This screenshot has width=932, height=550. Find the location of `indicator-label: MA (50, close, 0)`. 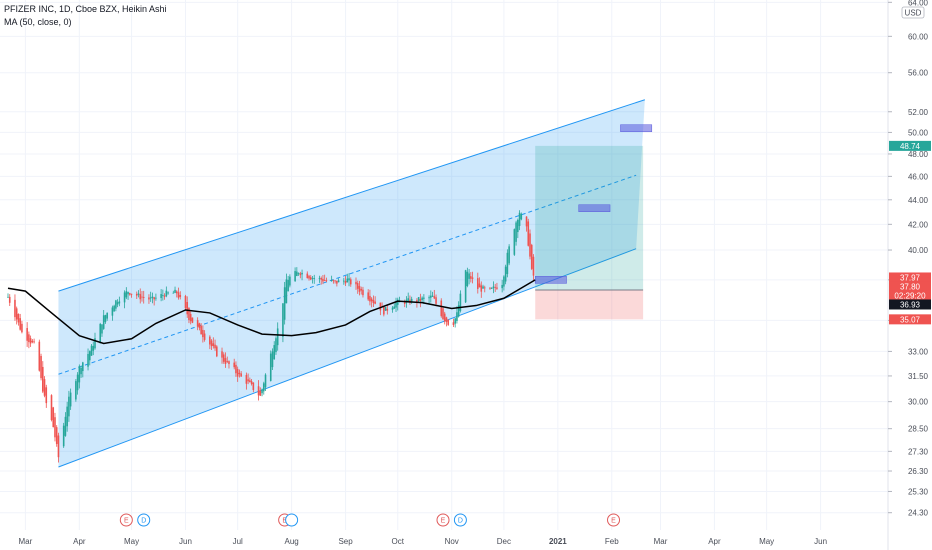

indicator-label: MA (50, close, 0) is located at coordinates (38, 22).